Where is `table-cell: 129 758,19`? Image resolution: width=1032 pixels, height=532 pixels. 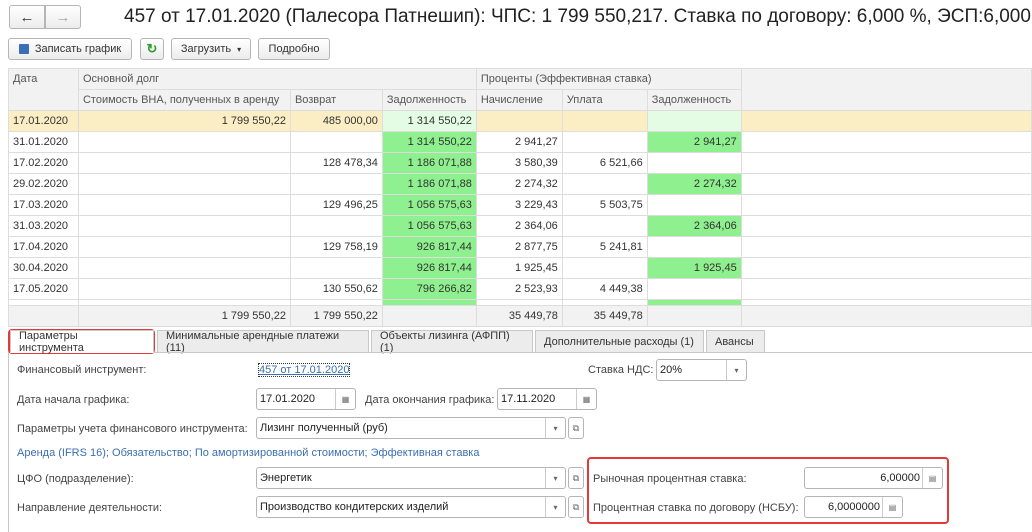
table-cell: 129 758,19 is located at coordinates (336, 247).